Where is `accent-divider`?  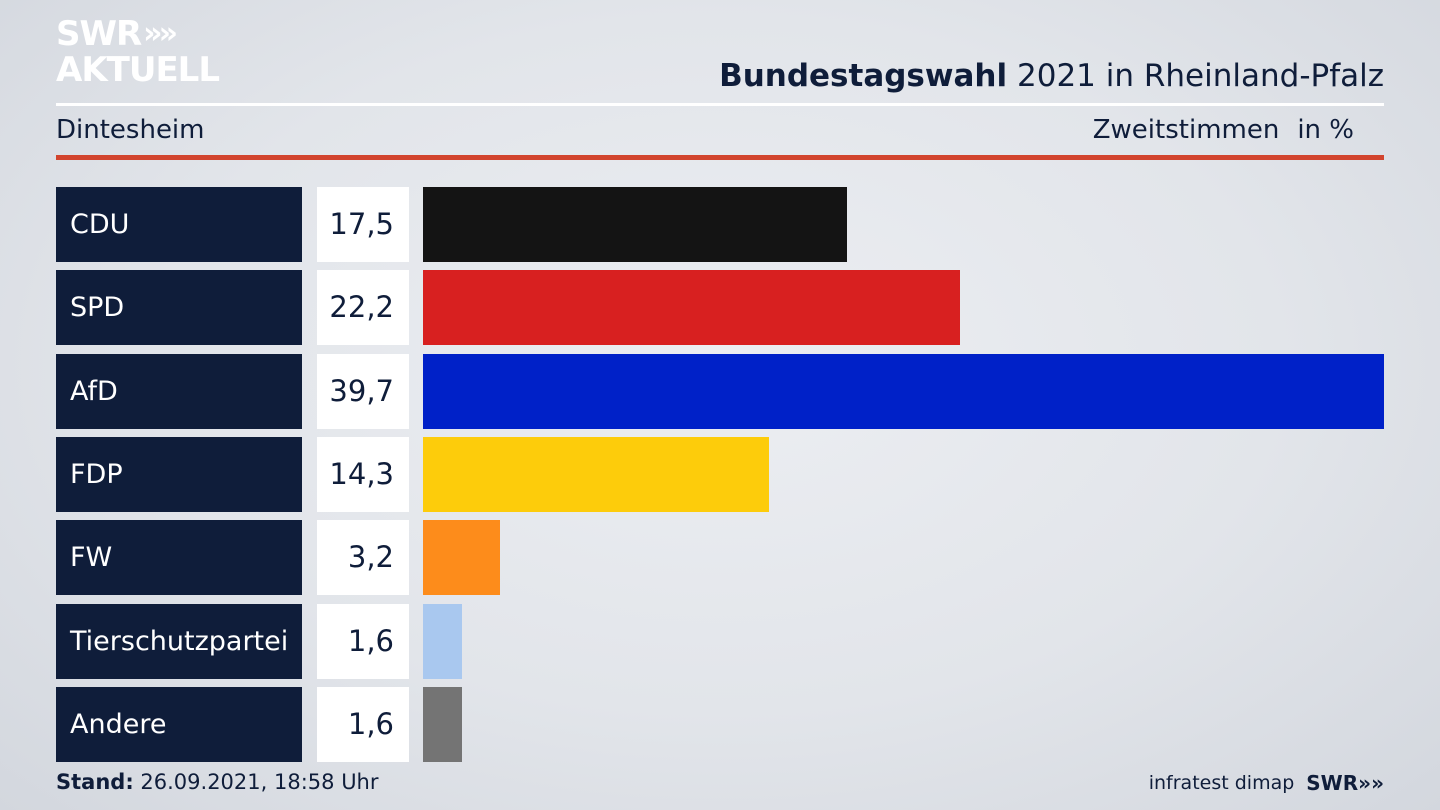
accent-divider is located at coordinates (720, 157).